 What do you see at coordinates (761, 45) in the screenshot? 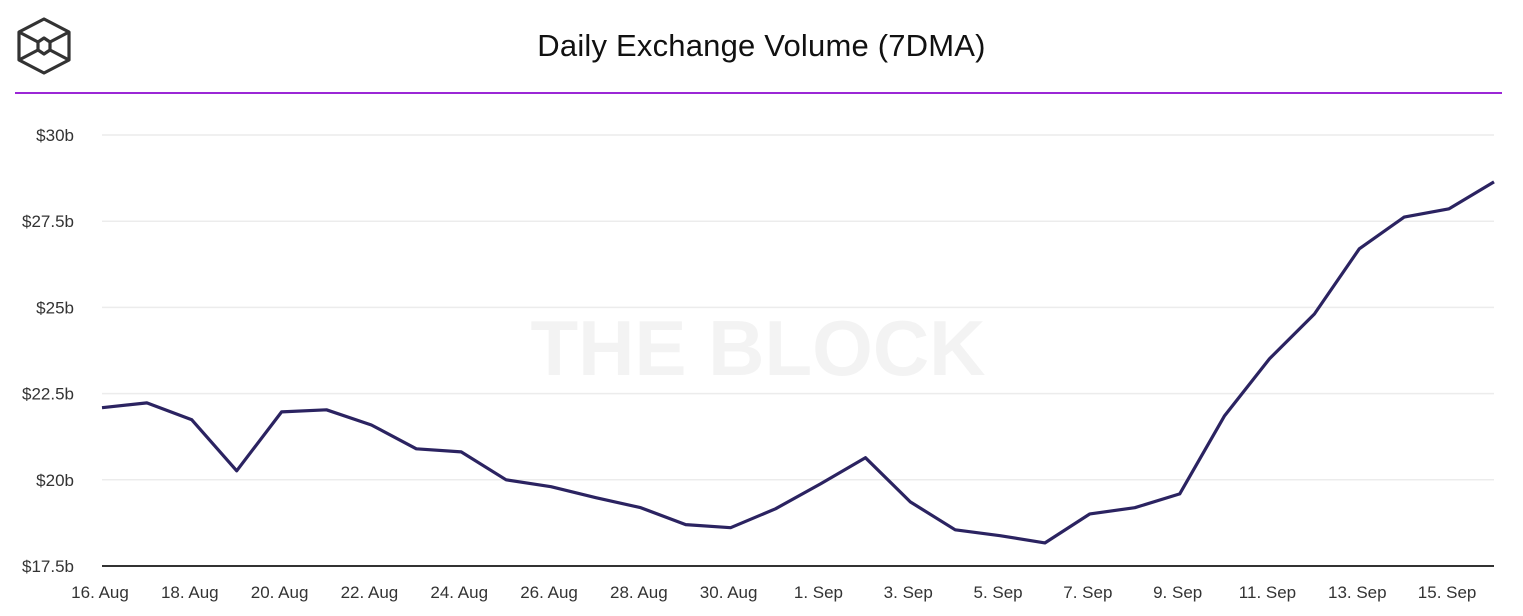
I see `chart-title: Daily Exchange Volume (7DMA)` at bounding box center [761, 45].